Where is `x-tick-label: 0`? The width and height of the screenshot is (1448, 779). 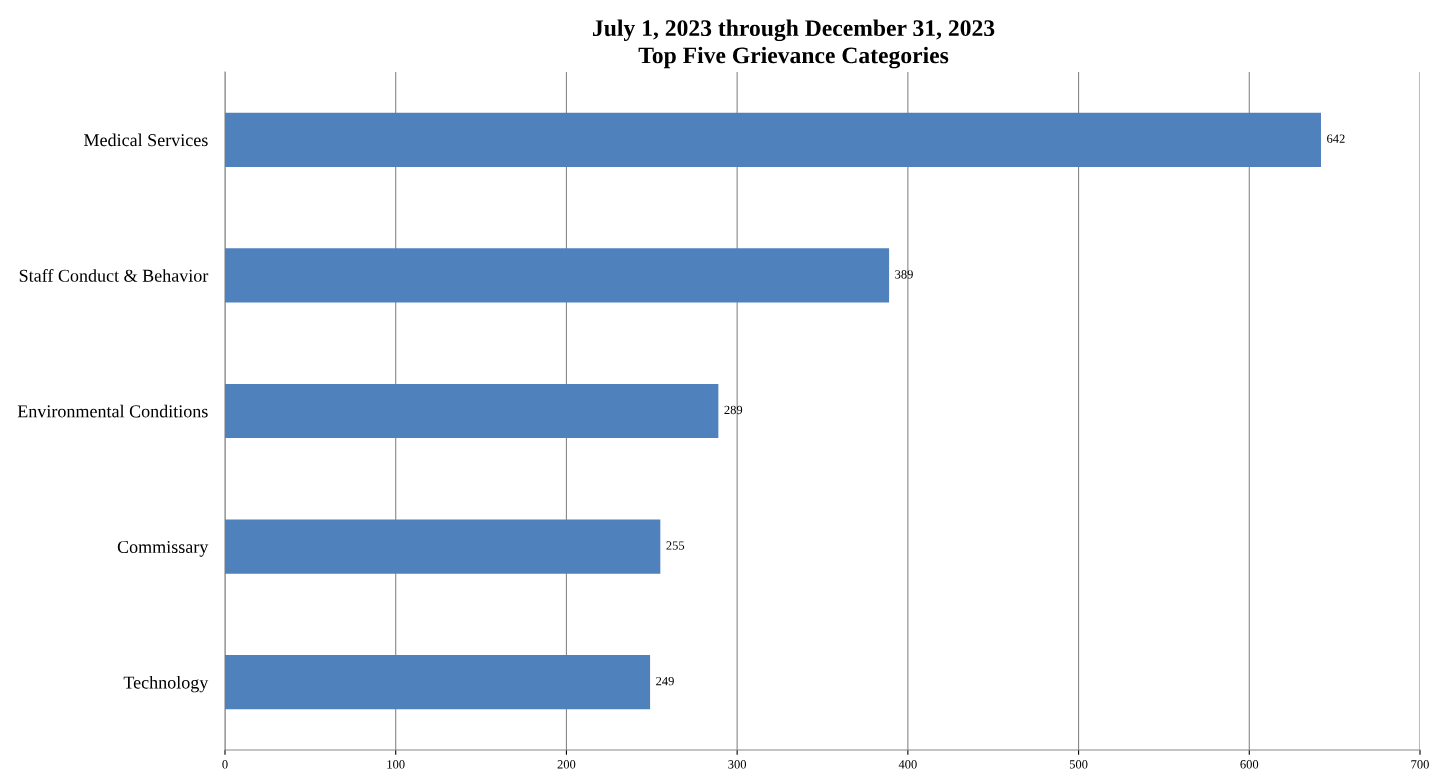 x-tick-label: 0 is located at coordinates (225, 764).